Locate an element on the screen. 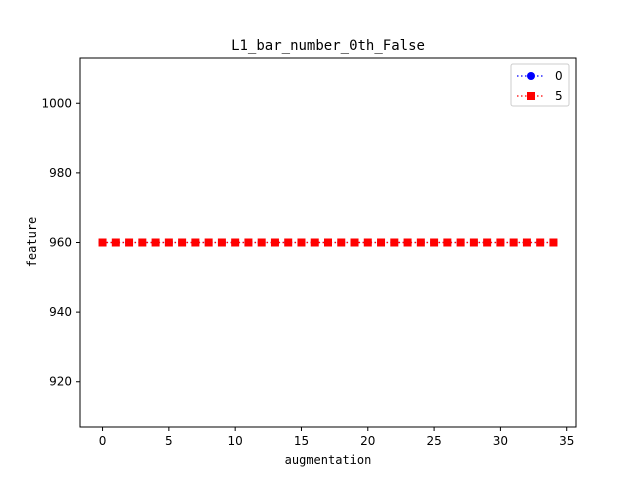 The height and width of the screenshot is (480, 640). legend-series-0-label: 0 is located at coordinates (559, 76).